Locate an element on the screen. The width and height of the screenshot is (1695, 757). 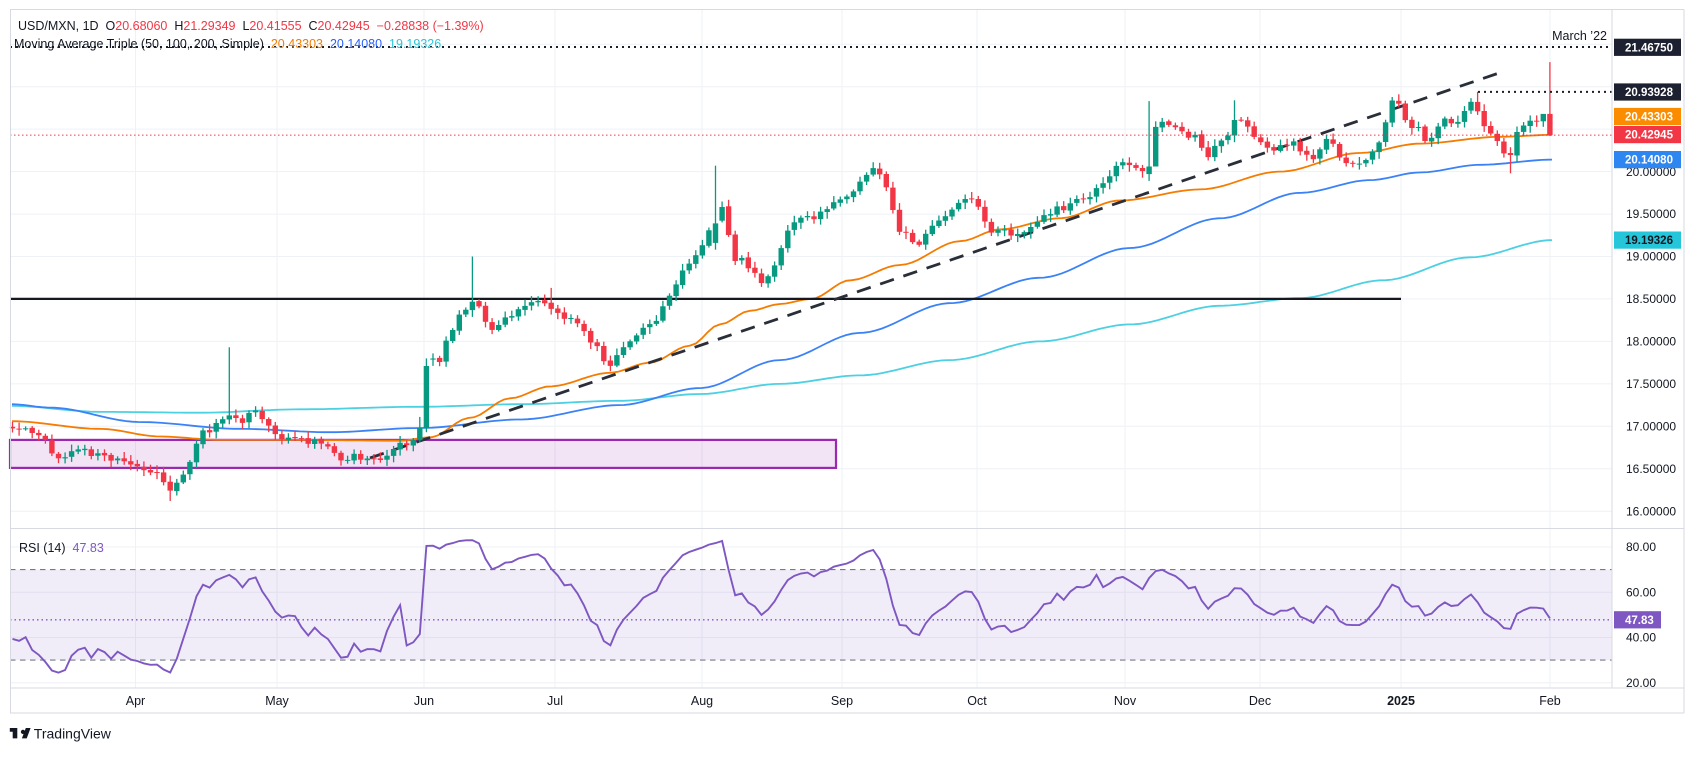
svg-text: Nov is located at coordinates (1125, 701).